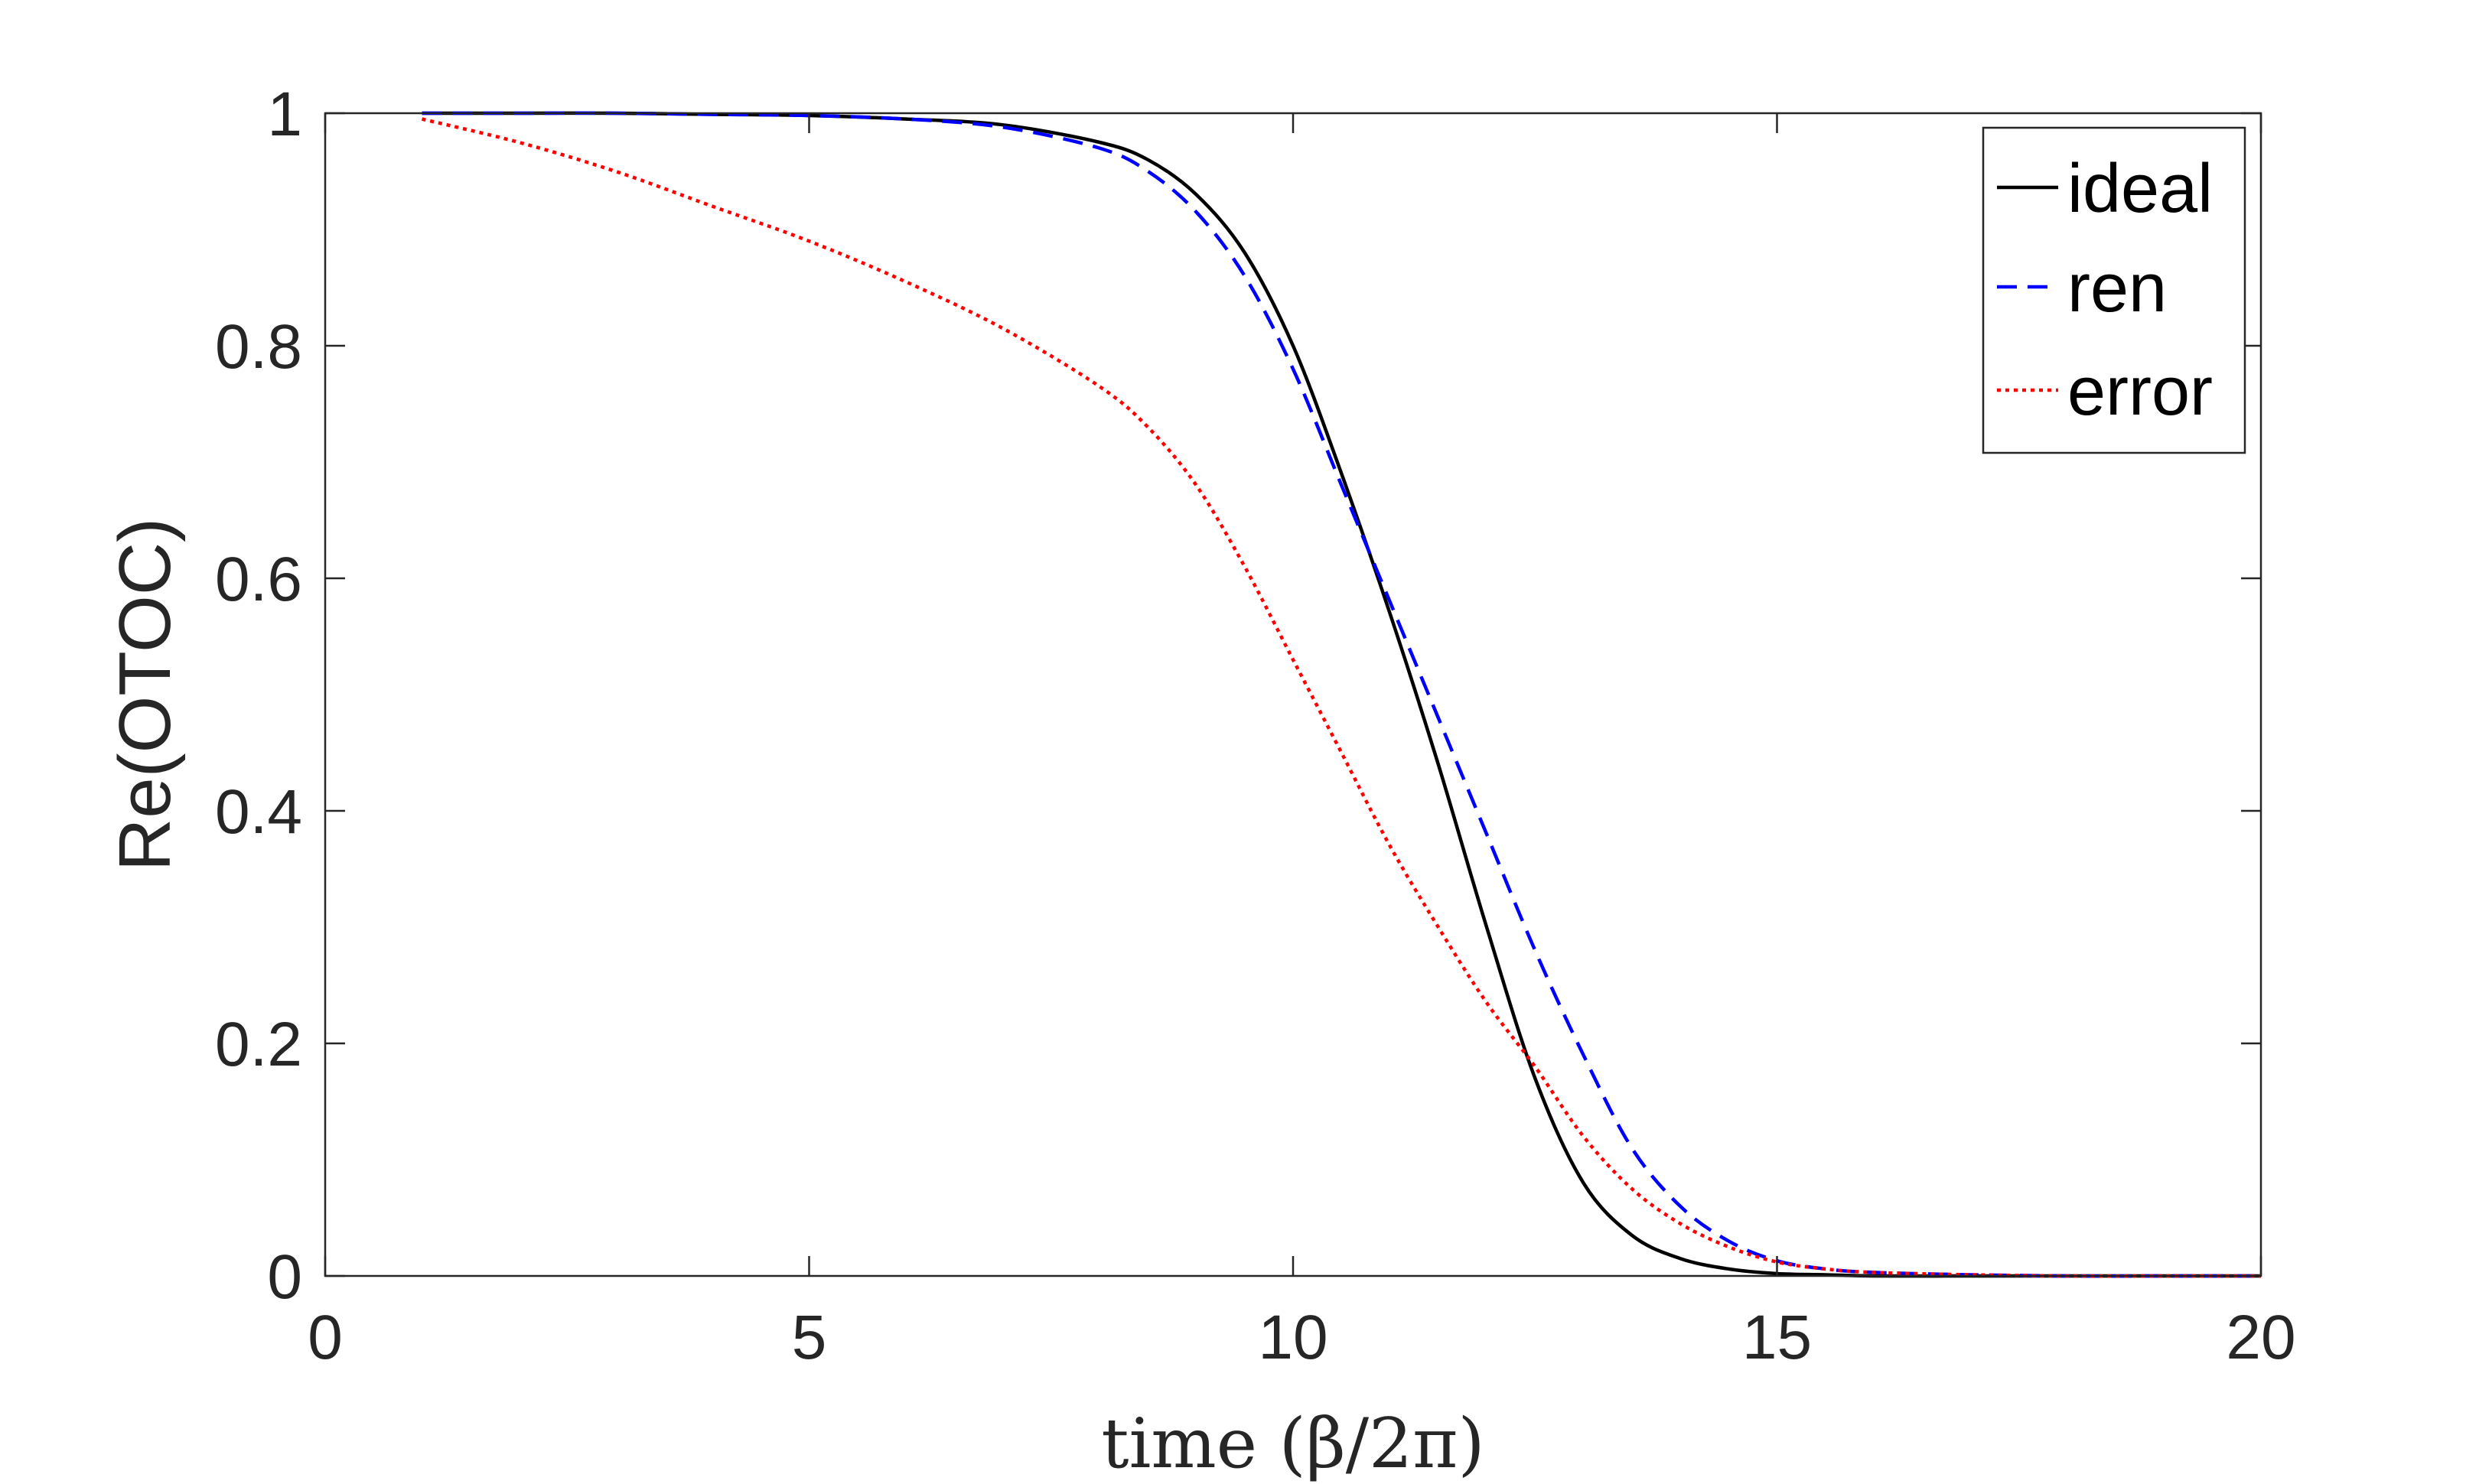 The image size is (2479, 1484). What do you see at coordinates (2140, 391) in the screenshot?
I see `legend-label-error: error` at bounding box center [2140, 391].